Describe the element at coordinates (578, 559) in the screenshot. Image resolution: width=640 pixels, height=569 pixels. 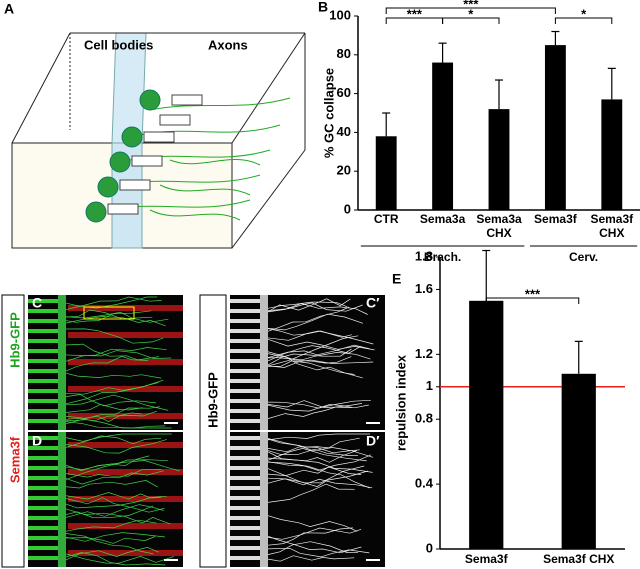
I see `x-tick-label: Sema3f CHX` at that location.